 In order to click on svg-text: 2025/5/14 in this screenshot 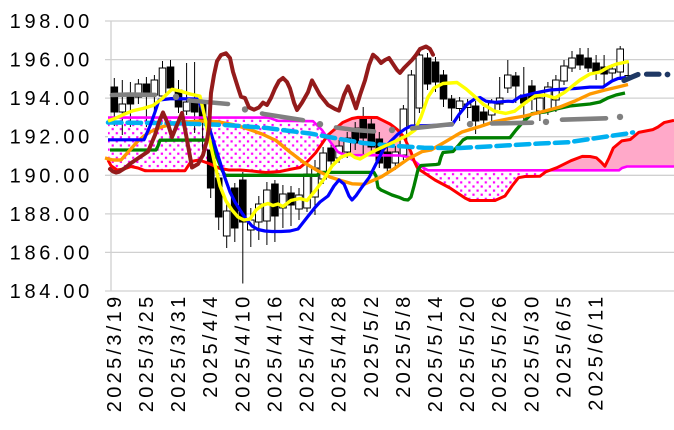, I will do `click(436, 353)`.